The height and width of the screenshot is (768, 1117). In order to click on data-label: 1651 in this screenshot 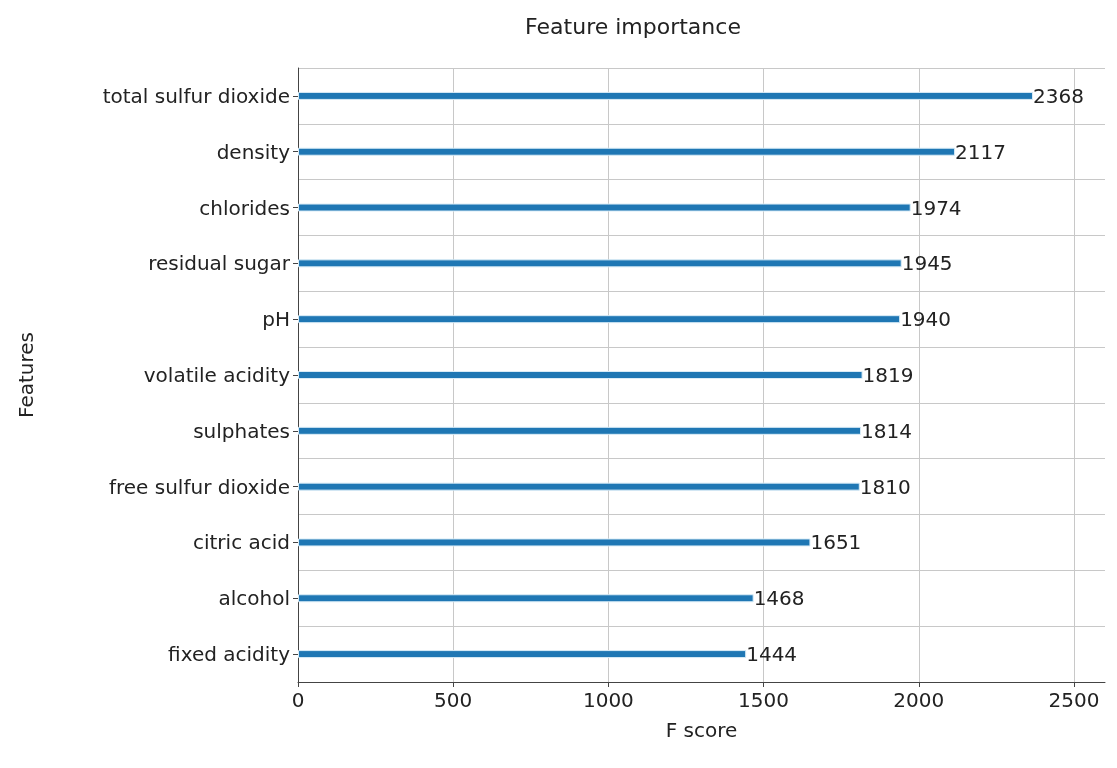, I will do `click(836, 542)`.